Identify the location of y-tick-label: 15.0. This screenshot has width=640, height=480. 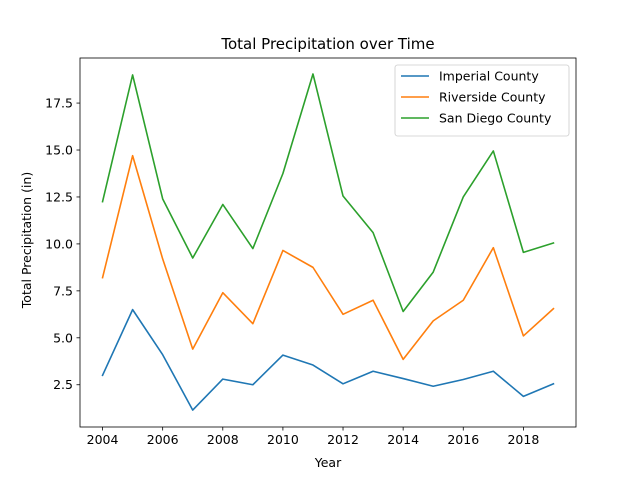
(59, 150).